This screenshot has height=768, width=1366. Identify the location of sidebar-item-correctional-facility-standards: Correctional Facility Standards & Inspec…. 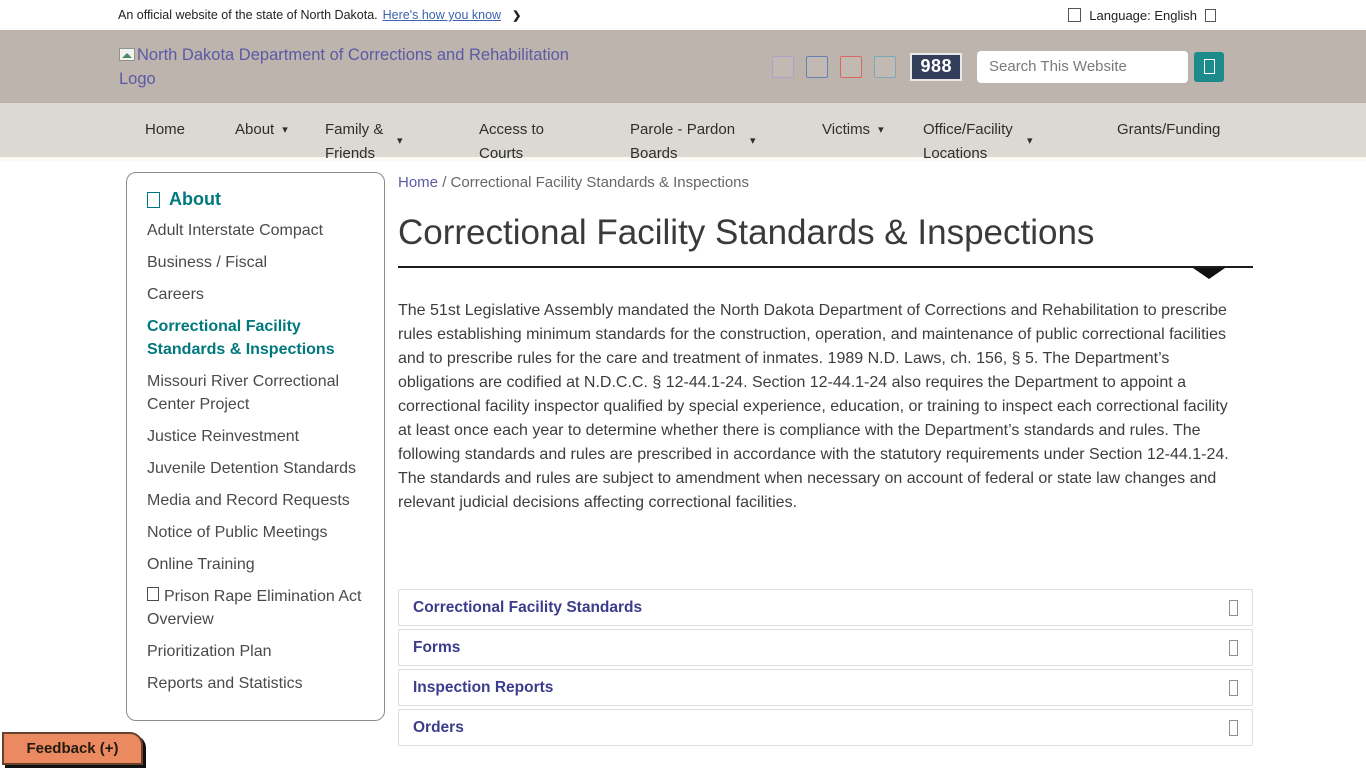
(241, 338).